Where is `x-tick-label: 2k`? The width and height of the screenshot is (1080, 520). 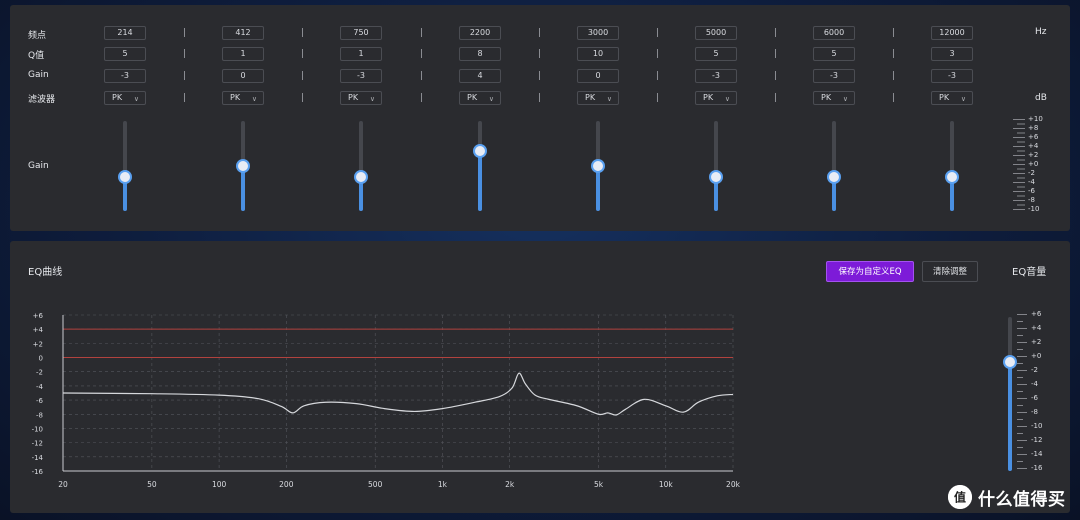 x-tick-label: 2k is located at coordinates (510, 484).